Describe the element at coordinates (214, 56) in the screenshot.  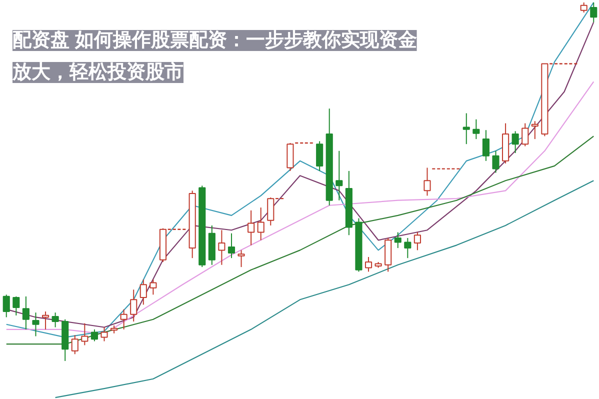
I see `text: 配资盘 如何操作股票配资：一步步教你实现资金放大，轻松投资股市` at that location.